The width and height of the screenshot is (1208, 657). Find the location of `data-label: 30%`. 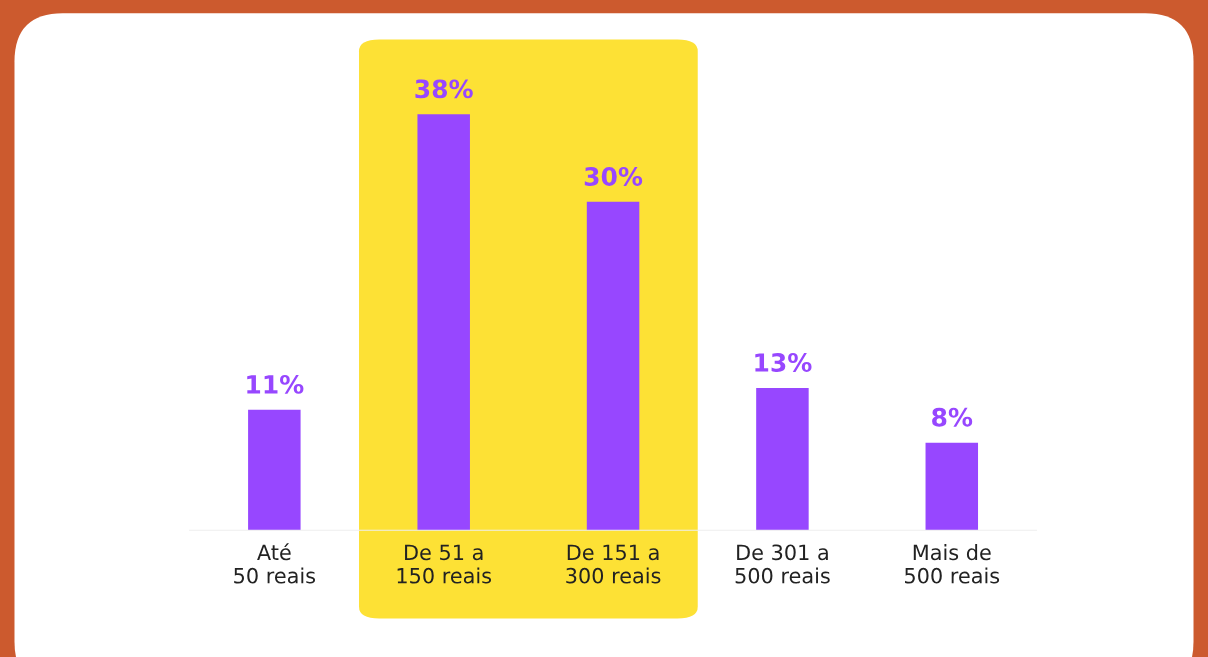

data-label: 30% is located at coordinates (613, 176).